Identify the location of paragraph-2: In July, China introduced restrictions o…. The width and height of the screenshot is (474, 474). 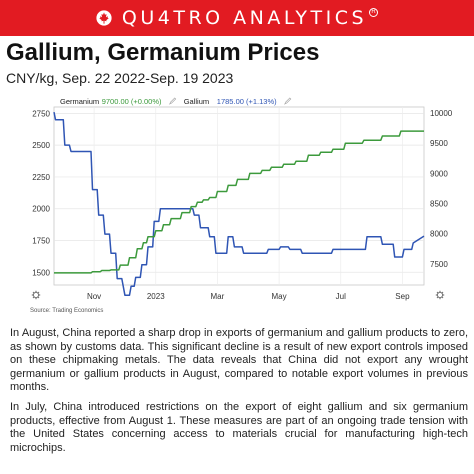
(239, 427).